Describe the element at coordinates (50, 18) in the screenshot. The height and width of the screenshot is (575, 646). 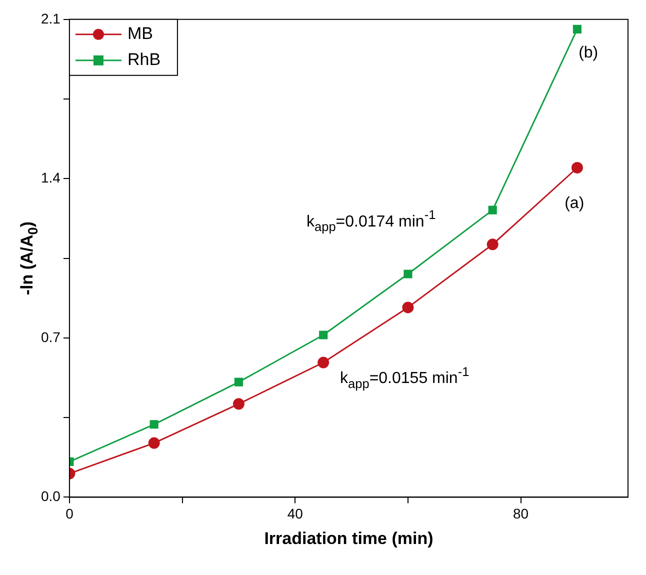
I see `y-tick-label: 2.1` at that location.